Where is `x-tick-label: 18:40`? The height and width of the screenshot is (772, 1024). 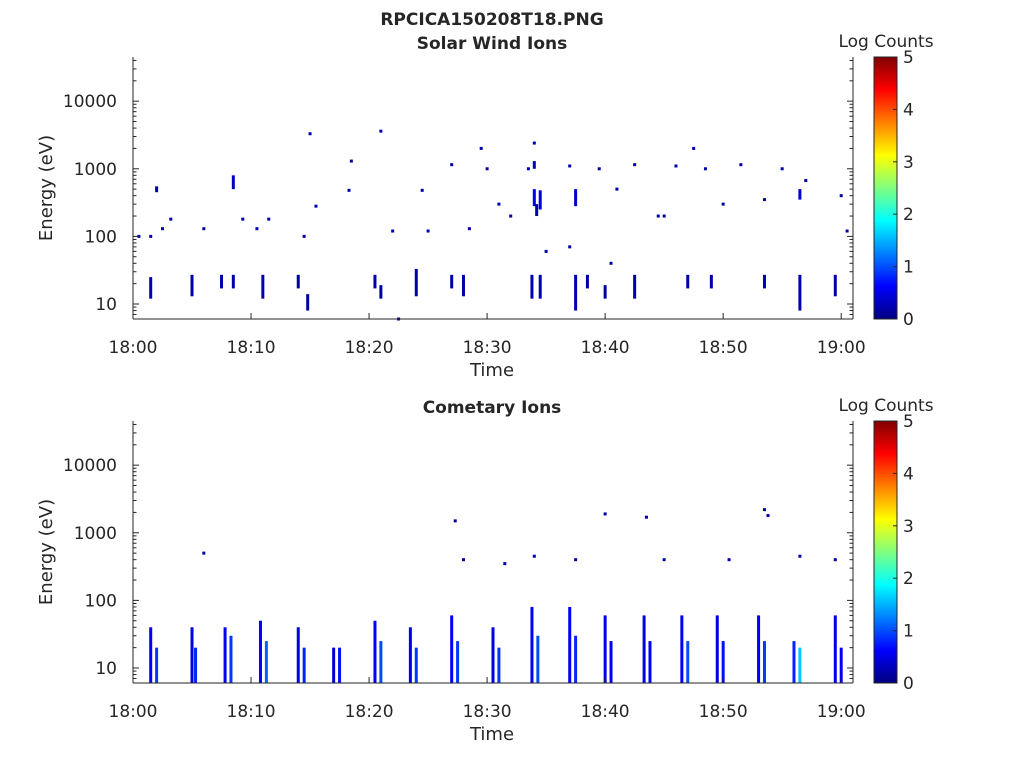
x-tick-label: 18:40 is located at coordinates (605, 348).